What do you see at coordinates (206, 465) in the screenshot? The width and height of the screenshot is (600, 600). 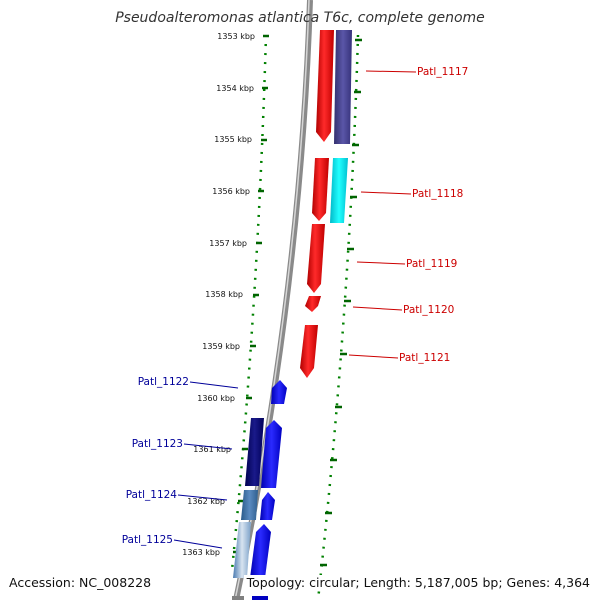 I see `left-leader-lines` at bounding box center [206, 465].